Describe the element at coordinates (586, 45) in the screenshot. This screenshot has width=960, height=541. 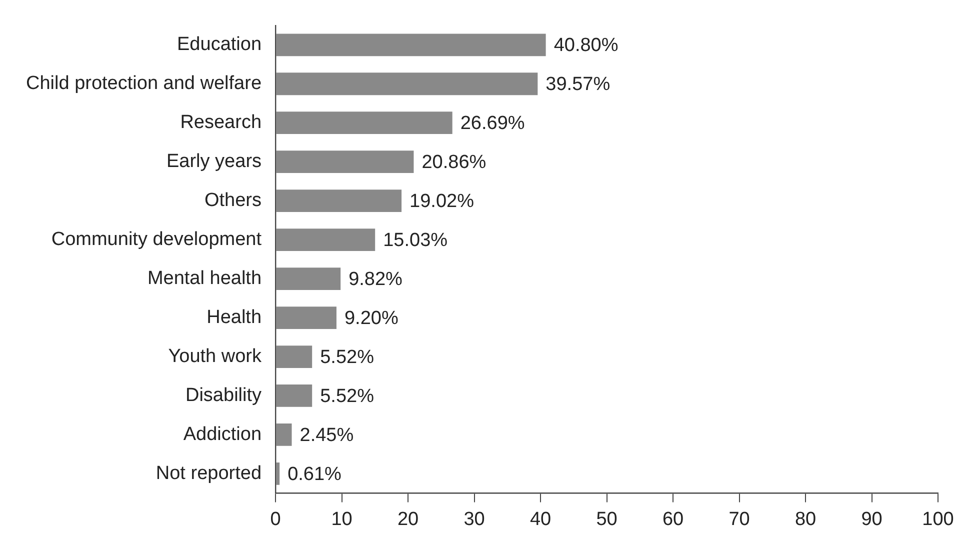
I see `data-label: 40.80%` at that location.